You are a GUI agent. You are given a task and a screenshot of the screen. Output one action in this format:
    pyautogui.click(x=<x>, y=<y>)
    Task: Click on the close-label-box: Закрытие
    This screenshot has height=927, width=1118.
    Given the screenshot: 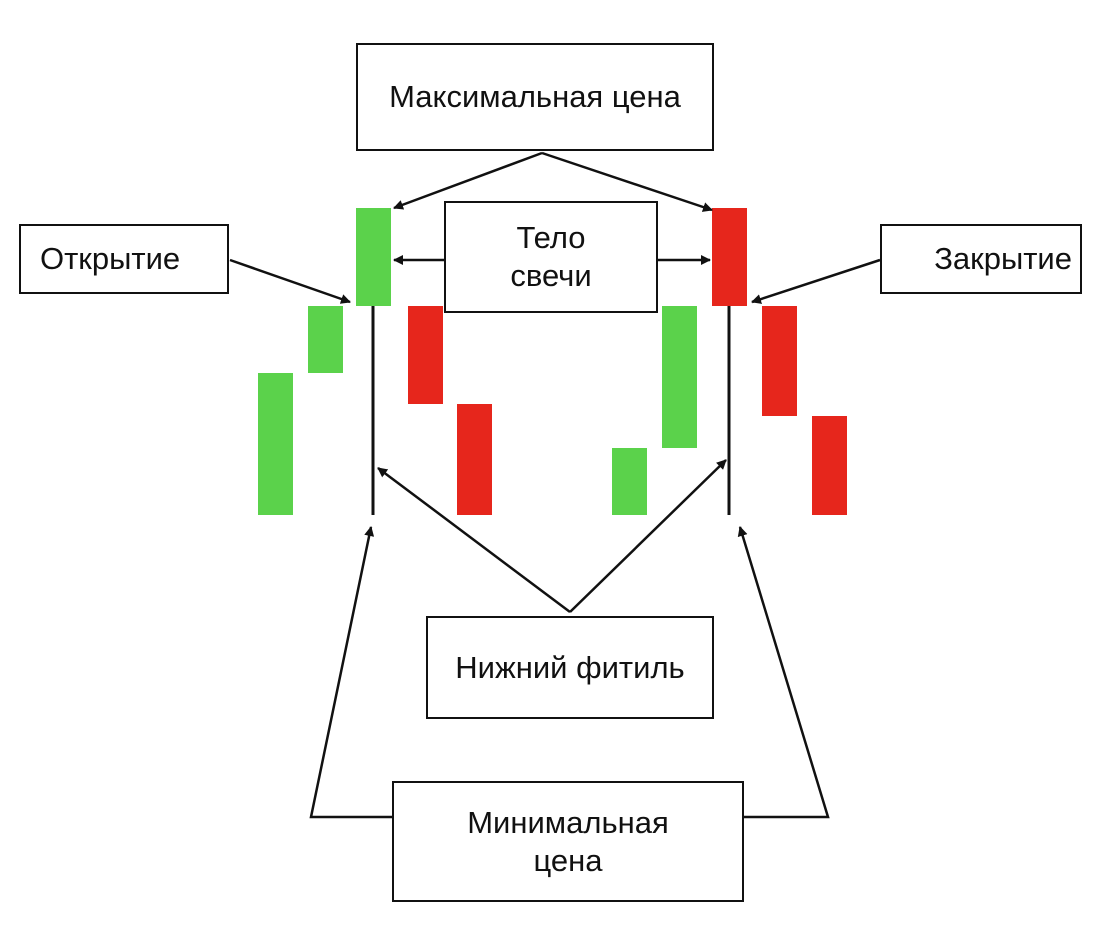 What is the action you would take?
    pyautogui.click(x=981, y=259)
    